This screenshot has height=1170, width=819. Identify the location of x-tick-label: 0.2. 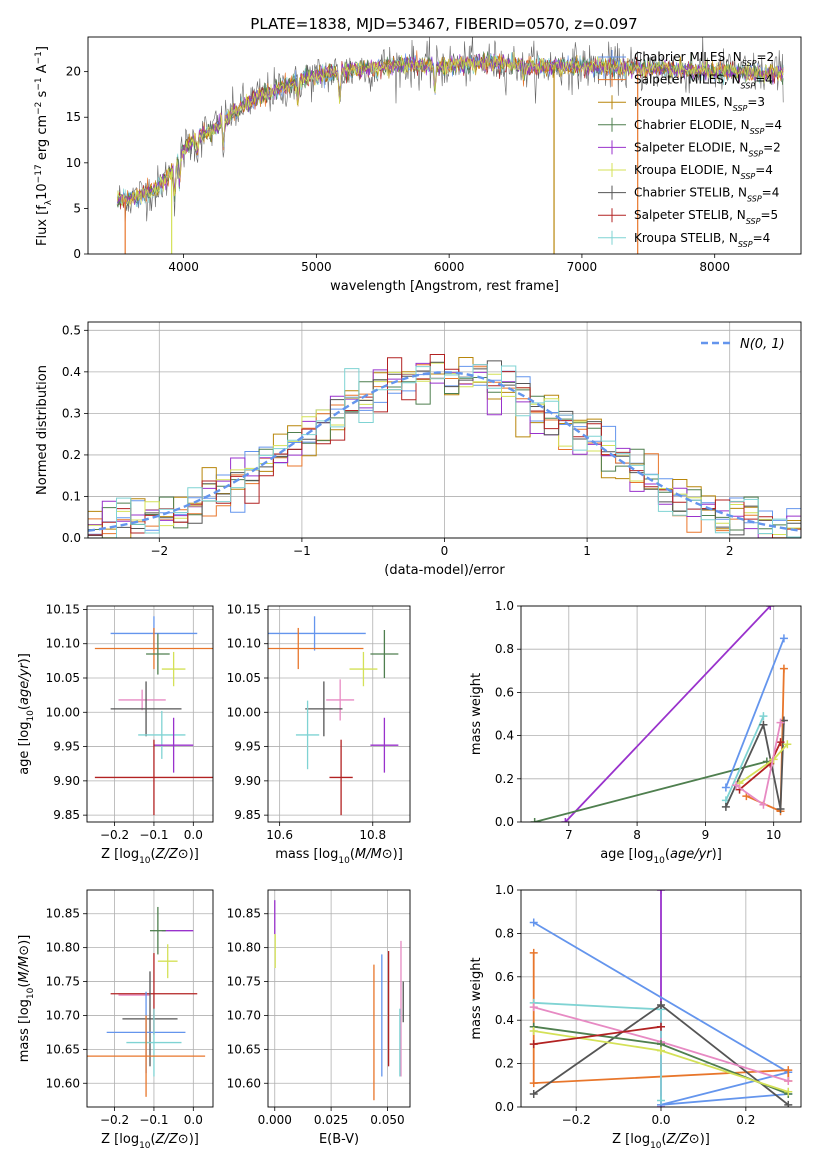
(745, 1120).